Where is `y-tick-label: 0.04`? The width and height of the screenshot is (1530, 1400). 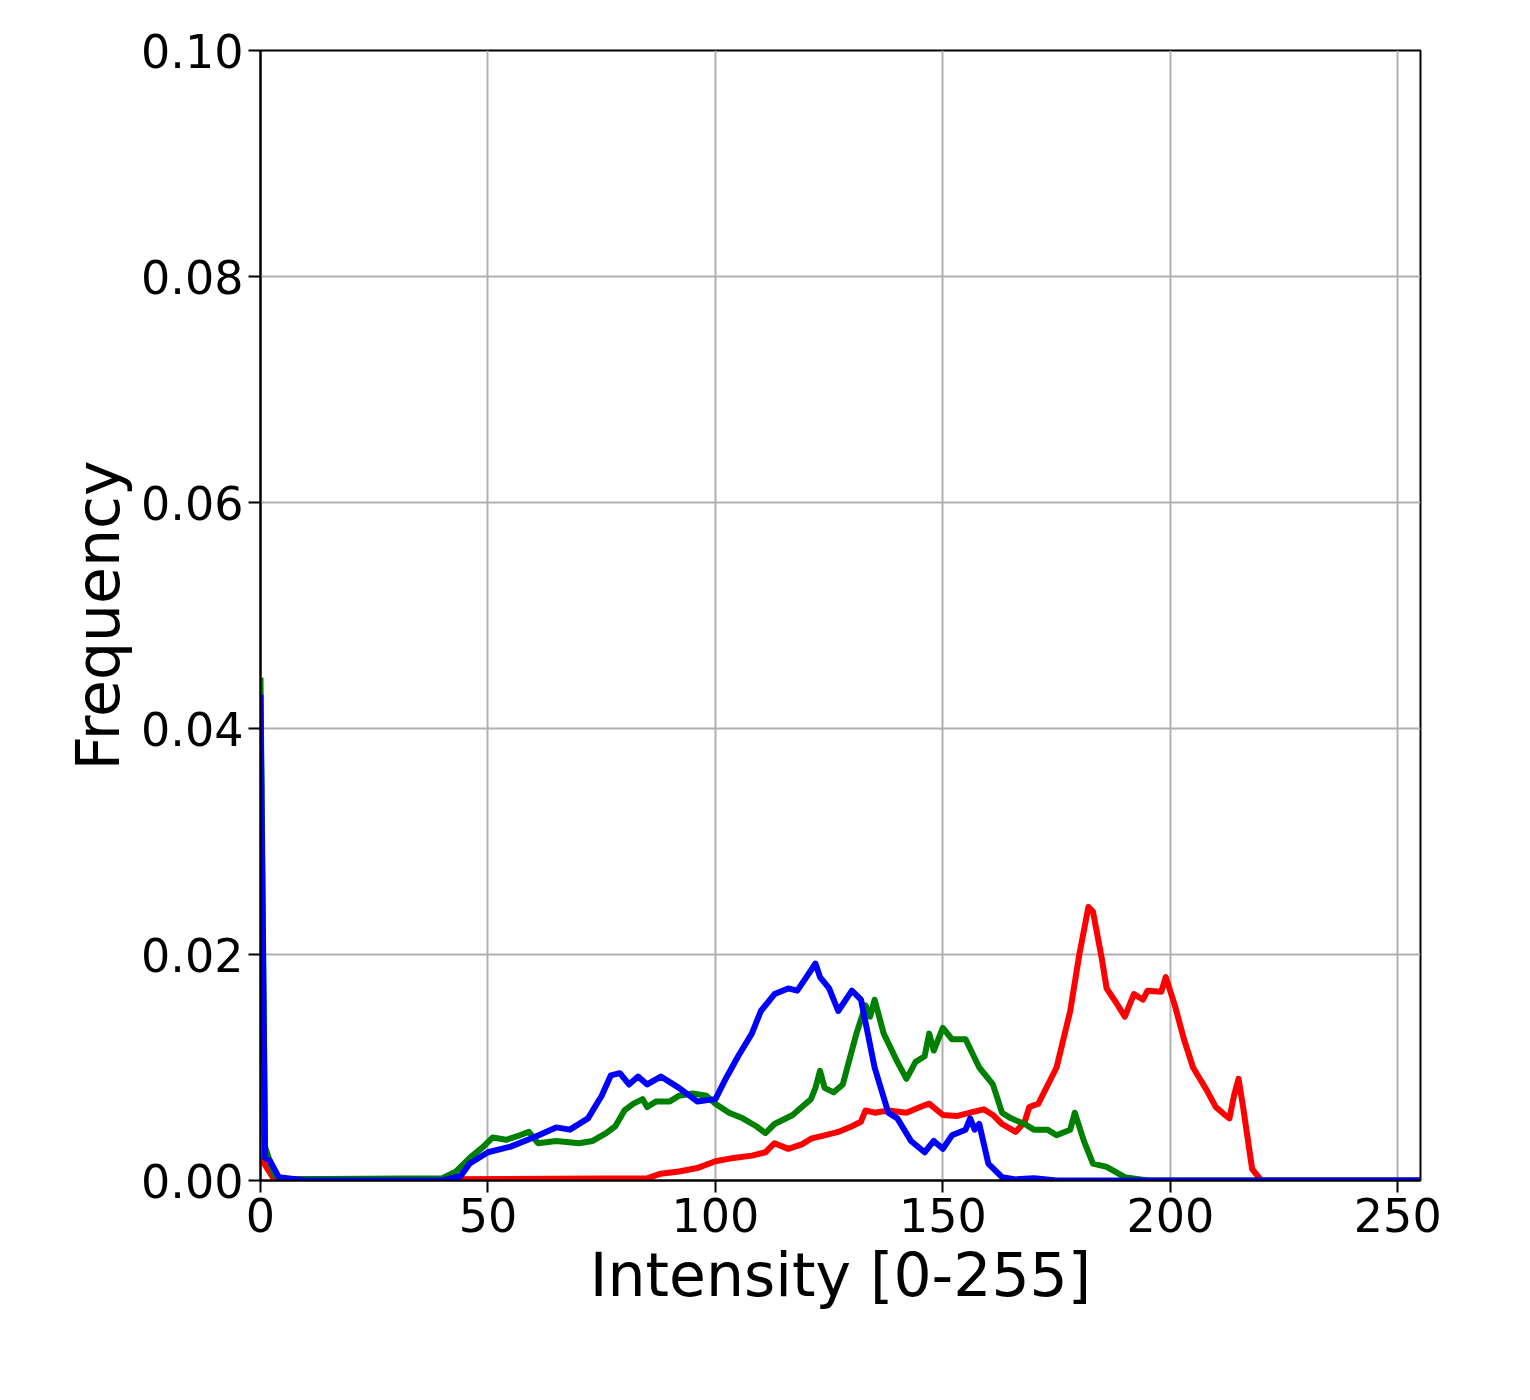 y-tick-label: 0.04 is located at coordinates (192, 729).